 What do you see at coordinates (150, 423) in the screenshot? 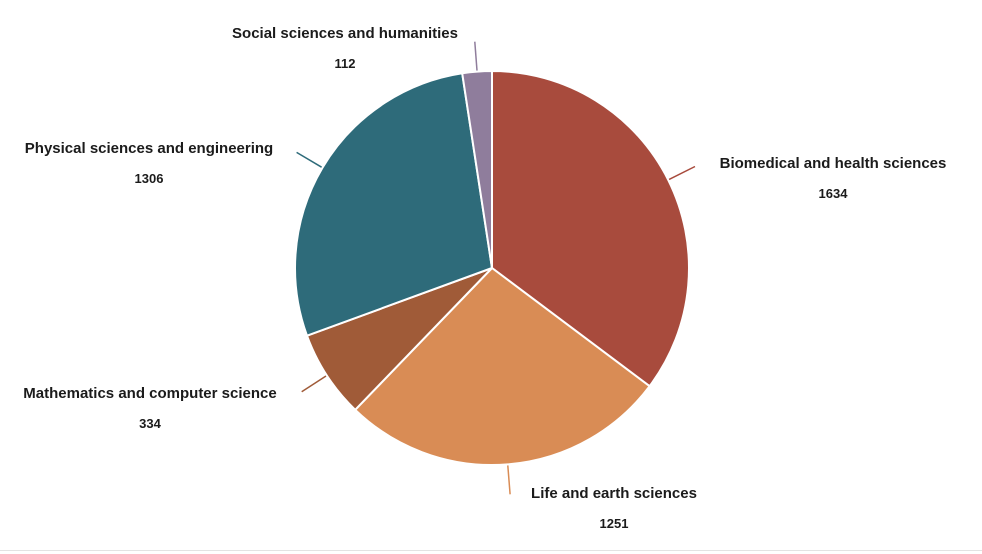
I see `slice-value-text: 334` at bounding box center [150, 423].